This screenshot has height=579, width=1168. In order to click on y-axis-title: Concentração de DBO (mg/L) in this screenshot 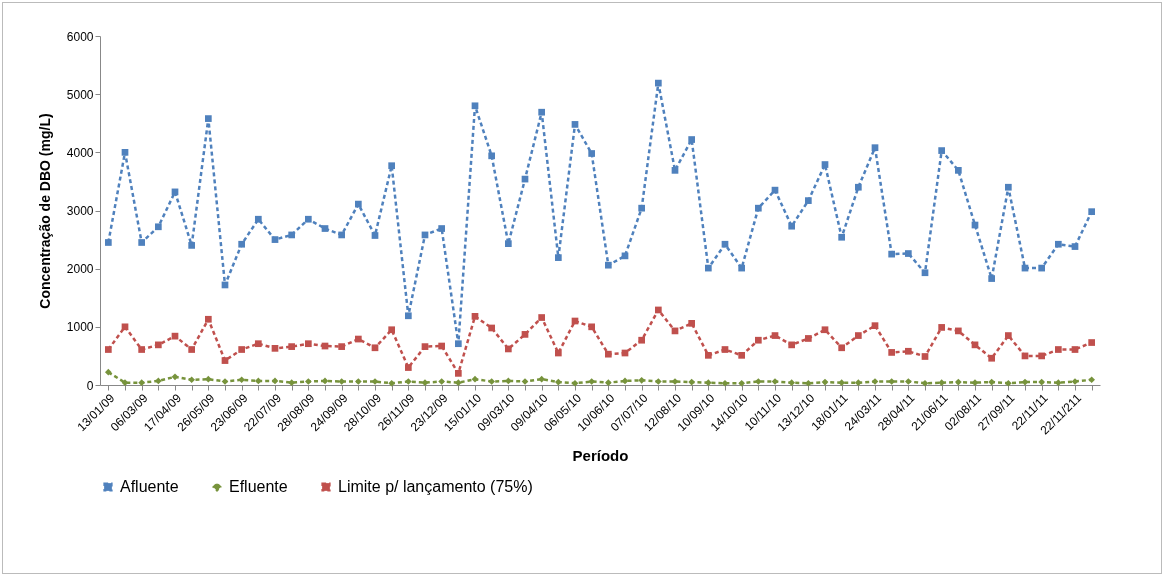, I will do `click(44, 211)`.